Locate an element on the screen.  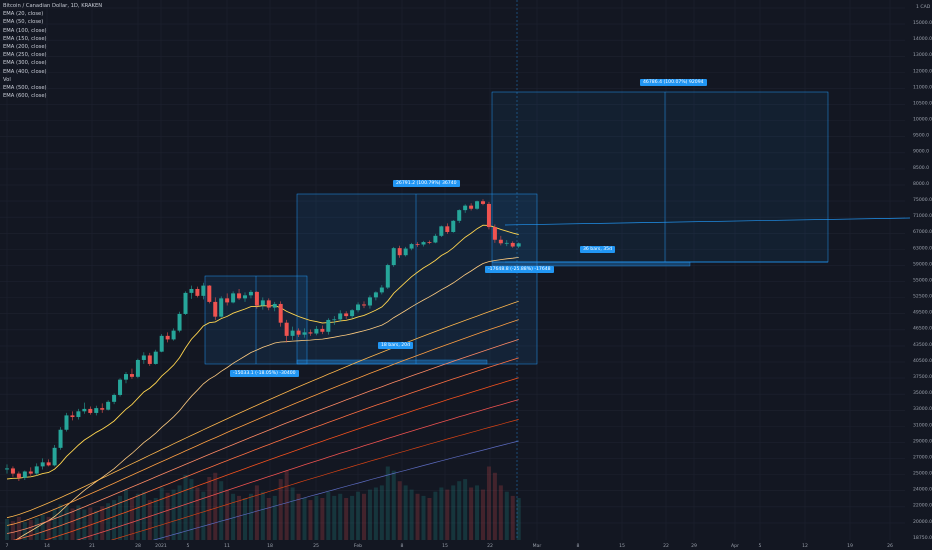
indicator-vol: Vol is located at coordinates (7, 79).